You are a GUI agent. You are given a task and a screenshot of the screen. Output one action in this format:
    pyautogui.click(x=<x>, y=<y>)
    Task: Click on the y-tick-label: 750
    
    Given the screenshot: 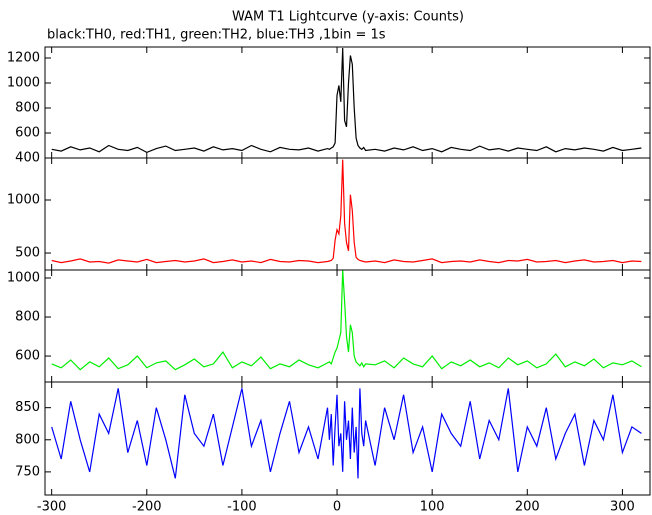 What is the action you would take?
    pyautogui.click(x=27, y=471)
    